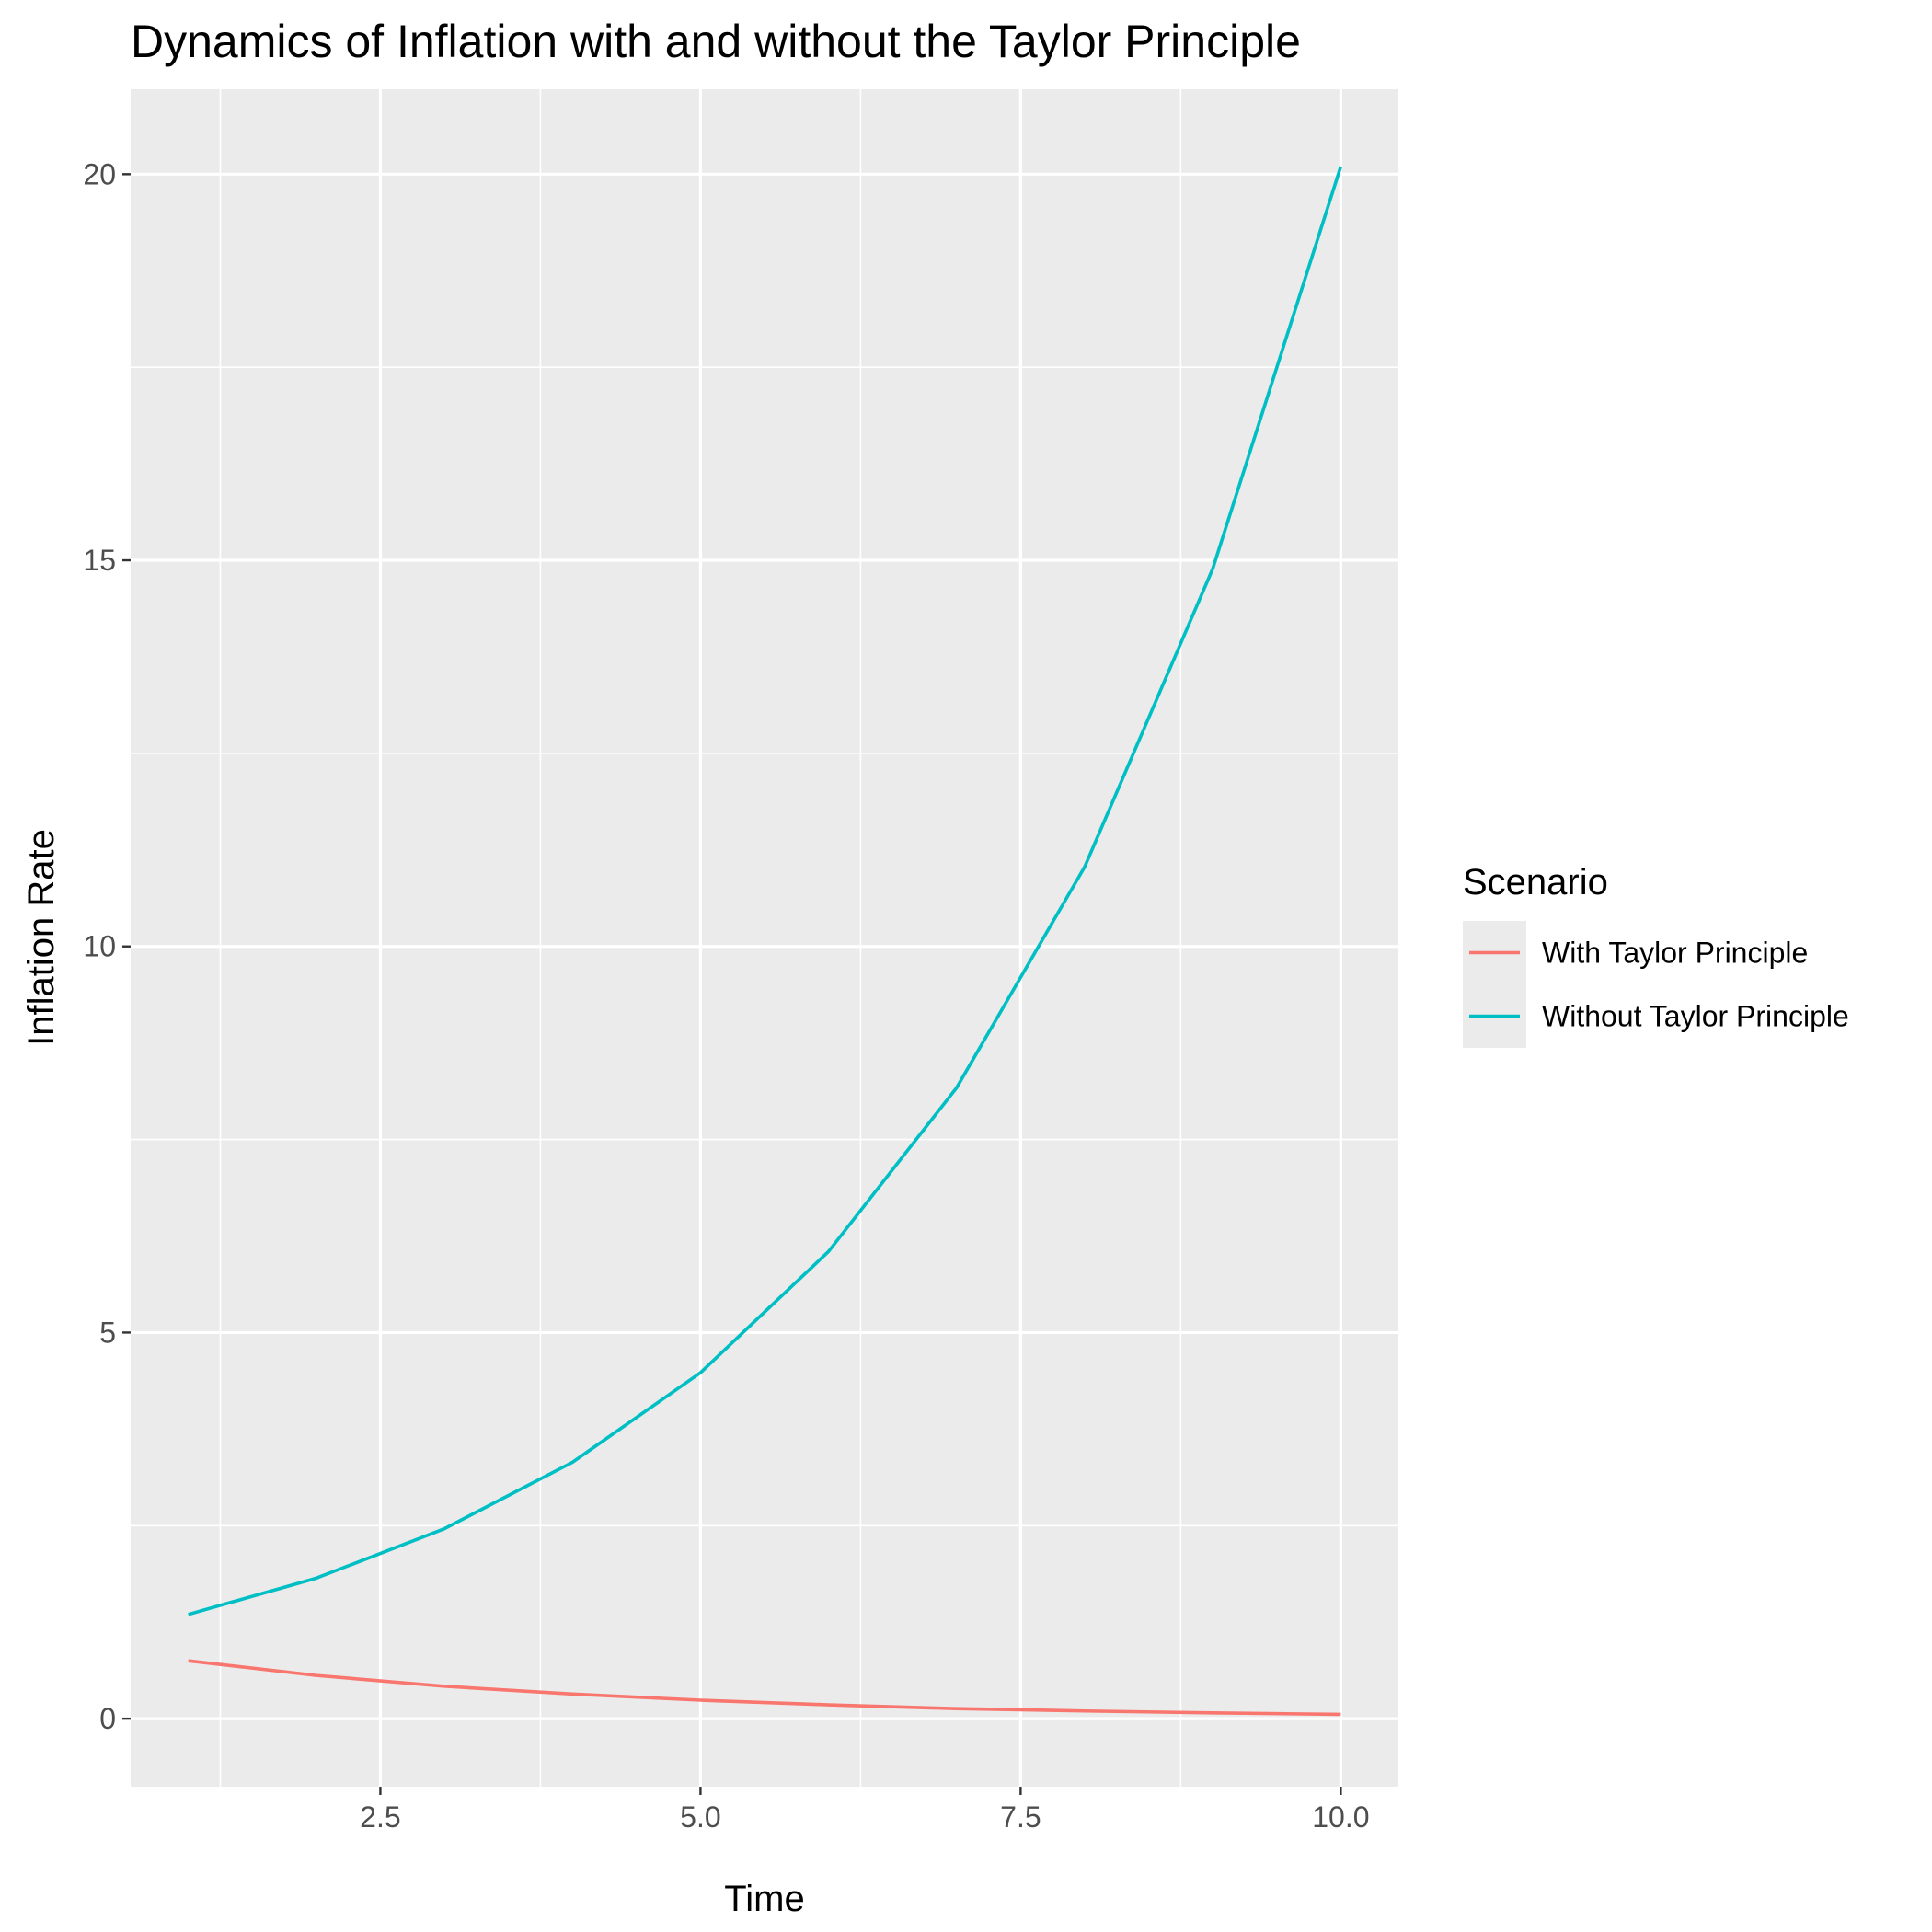 Image resolution: width=1932 pixels, height=1932 pixels. What do you see at coordinates (99, 560) in the screenshot?
I see `y-tick-label: 15` at bounding box center [99, 560].